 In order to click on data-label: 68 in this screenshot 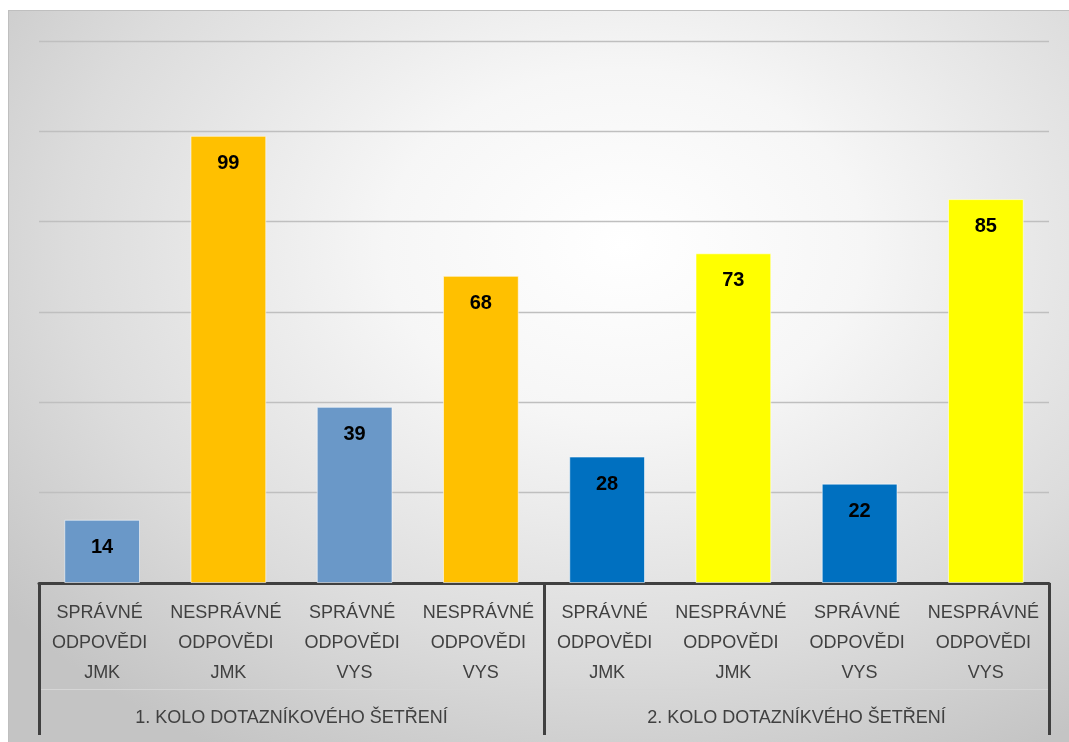, I will do `click(480, 301)`.